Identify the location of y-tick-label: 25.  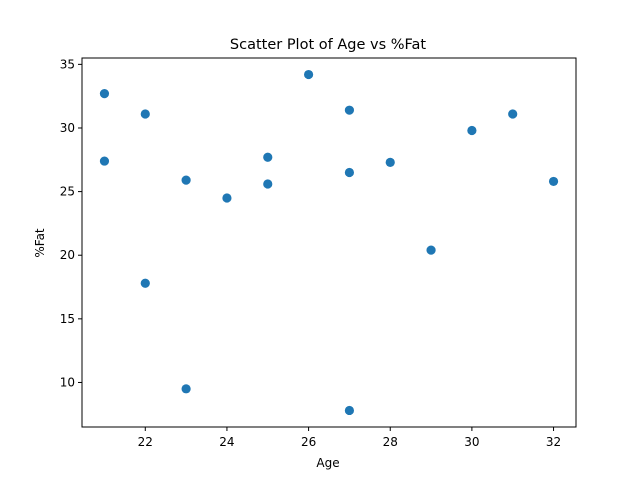
(67, 192).